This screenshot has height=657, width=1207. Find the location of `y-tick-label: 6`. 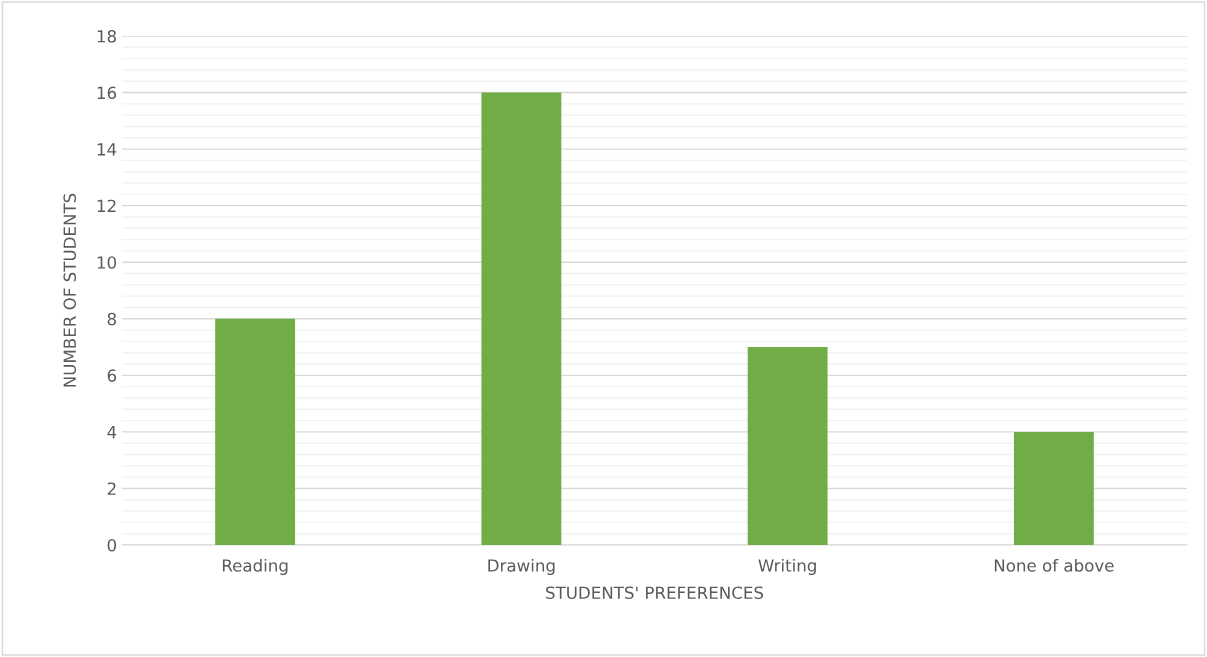

y-tick-label: 6 is located at coordinates (112, 375).